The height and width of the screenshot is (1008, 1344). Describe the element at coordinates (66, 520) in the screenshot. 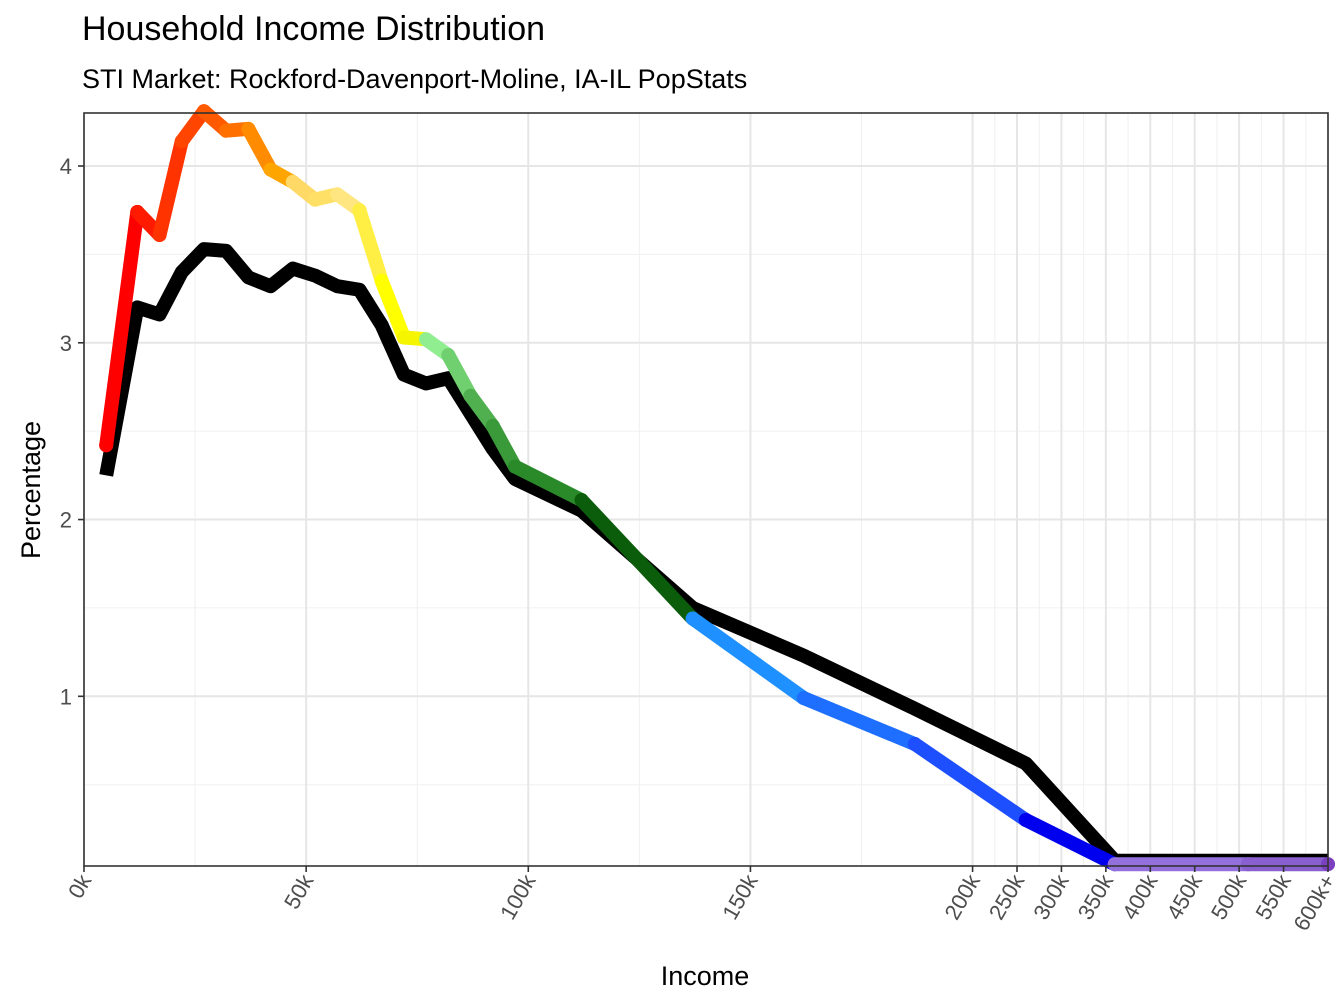

I see `y-tick-label: 2` at that location.